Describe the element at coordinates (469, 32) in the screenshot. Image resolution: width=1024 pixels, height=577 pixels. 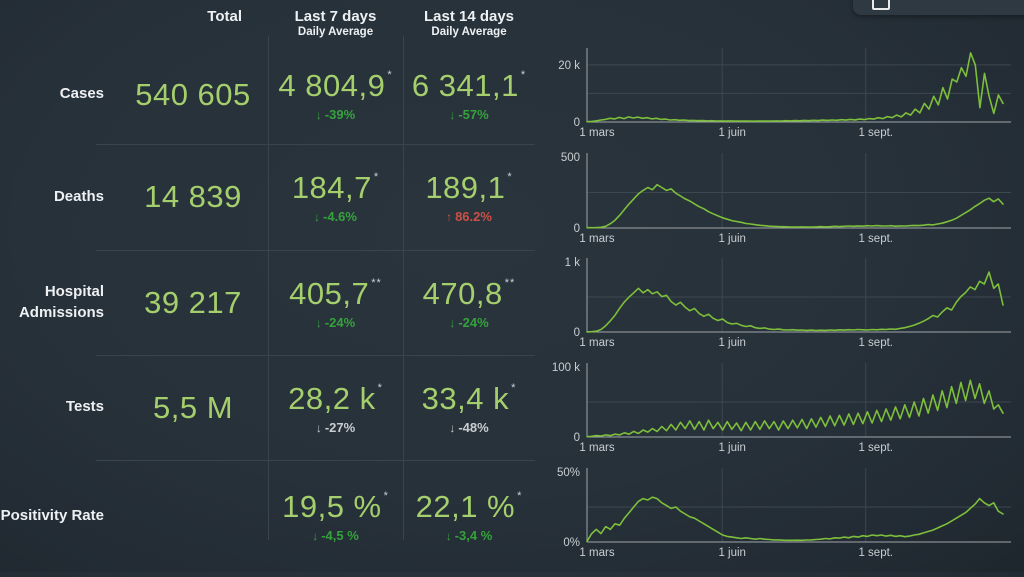
I see `column-header-last14-sub: Daily Average` at that location.